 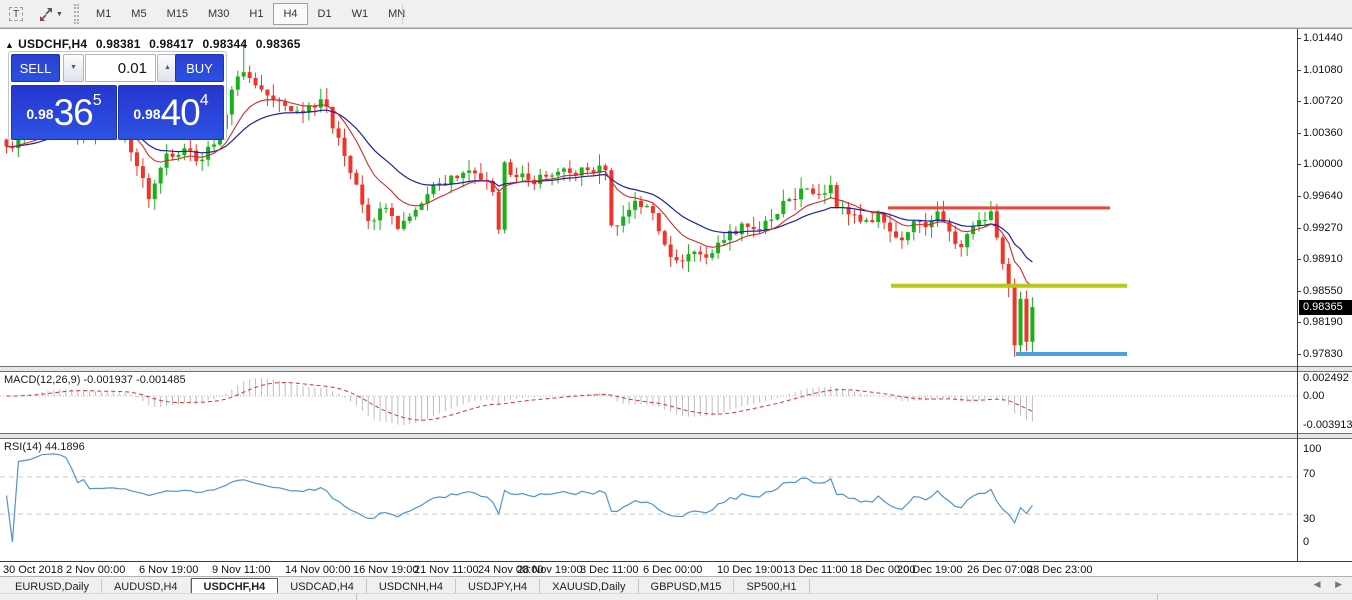 What do you see at coordinates (815, 570) in the screenshot?
I see `time-tick-label: 13 Dec 11:00` at bounding box center [815, 570].